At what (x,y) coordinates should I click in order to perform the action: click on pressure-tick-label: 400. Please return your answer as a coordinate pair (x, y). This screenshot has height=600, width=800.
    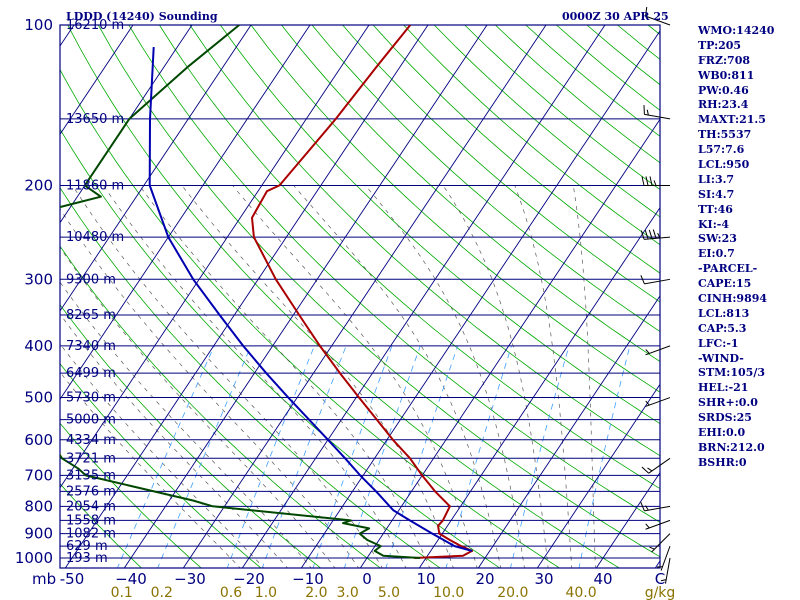
    Looking at the image, I should click on (38, 346).